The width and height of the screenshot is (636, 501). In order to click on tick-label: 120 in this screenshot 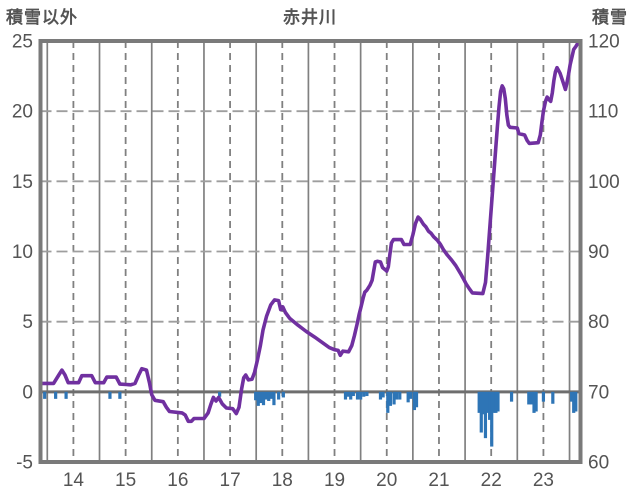, I will do `click(604, 42)`.